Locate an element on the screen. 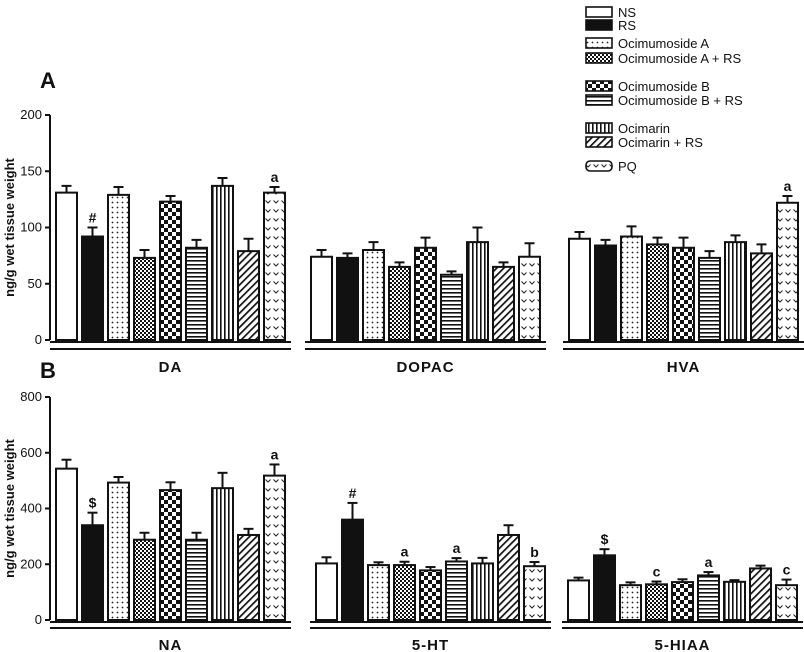 The image size is (804, 652). group-label: 5-HT is located at coordinates (430, 644).